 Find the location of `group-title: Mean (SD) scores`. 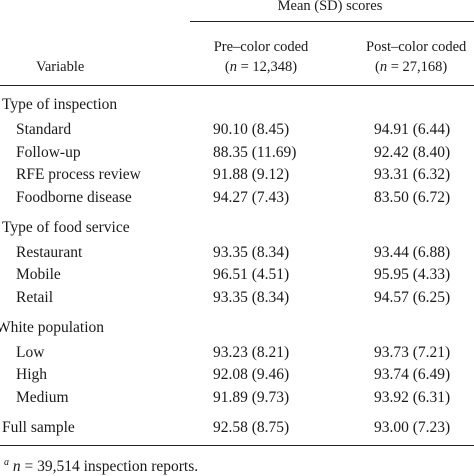

group-title: Mean (SD) scores is located at coordinates (330, 7).